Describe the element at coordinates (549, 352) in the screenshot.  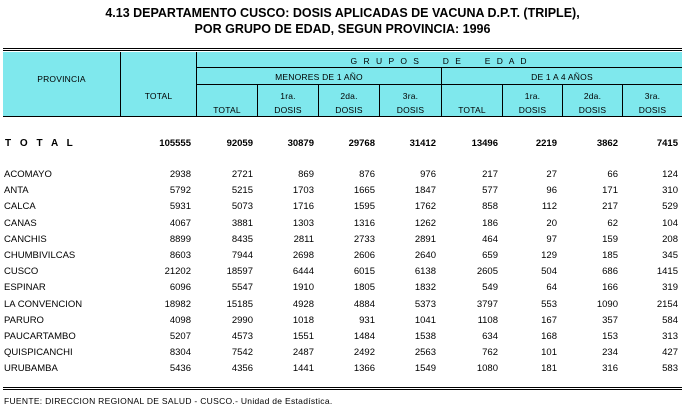
I see `table-cell: 101` at that location.